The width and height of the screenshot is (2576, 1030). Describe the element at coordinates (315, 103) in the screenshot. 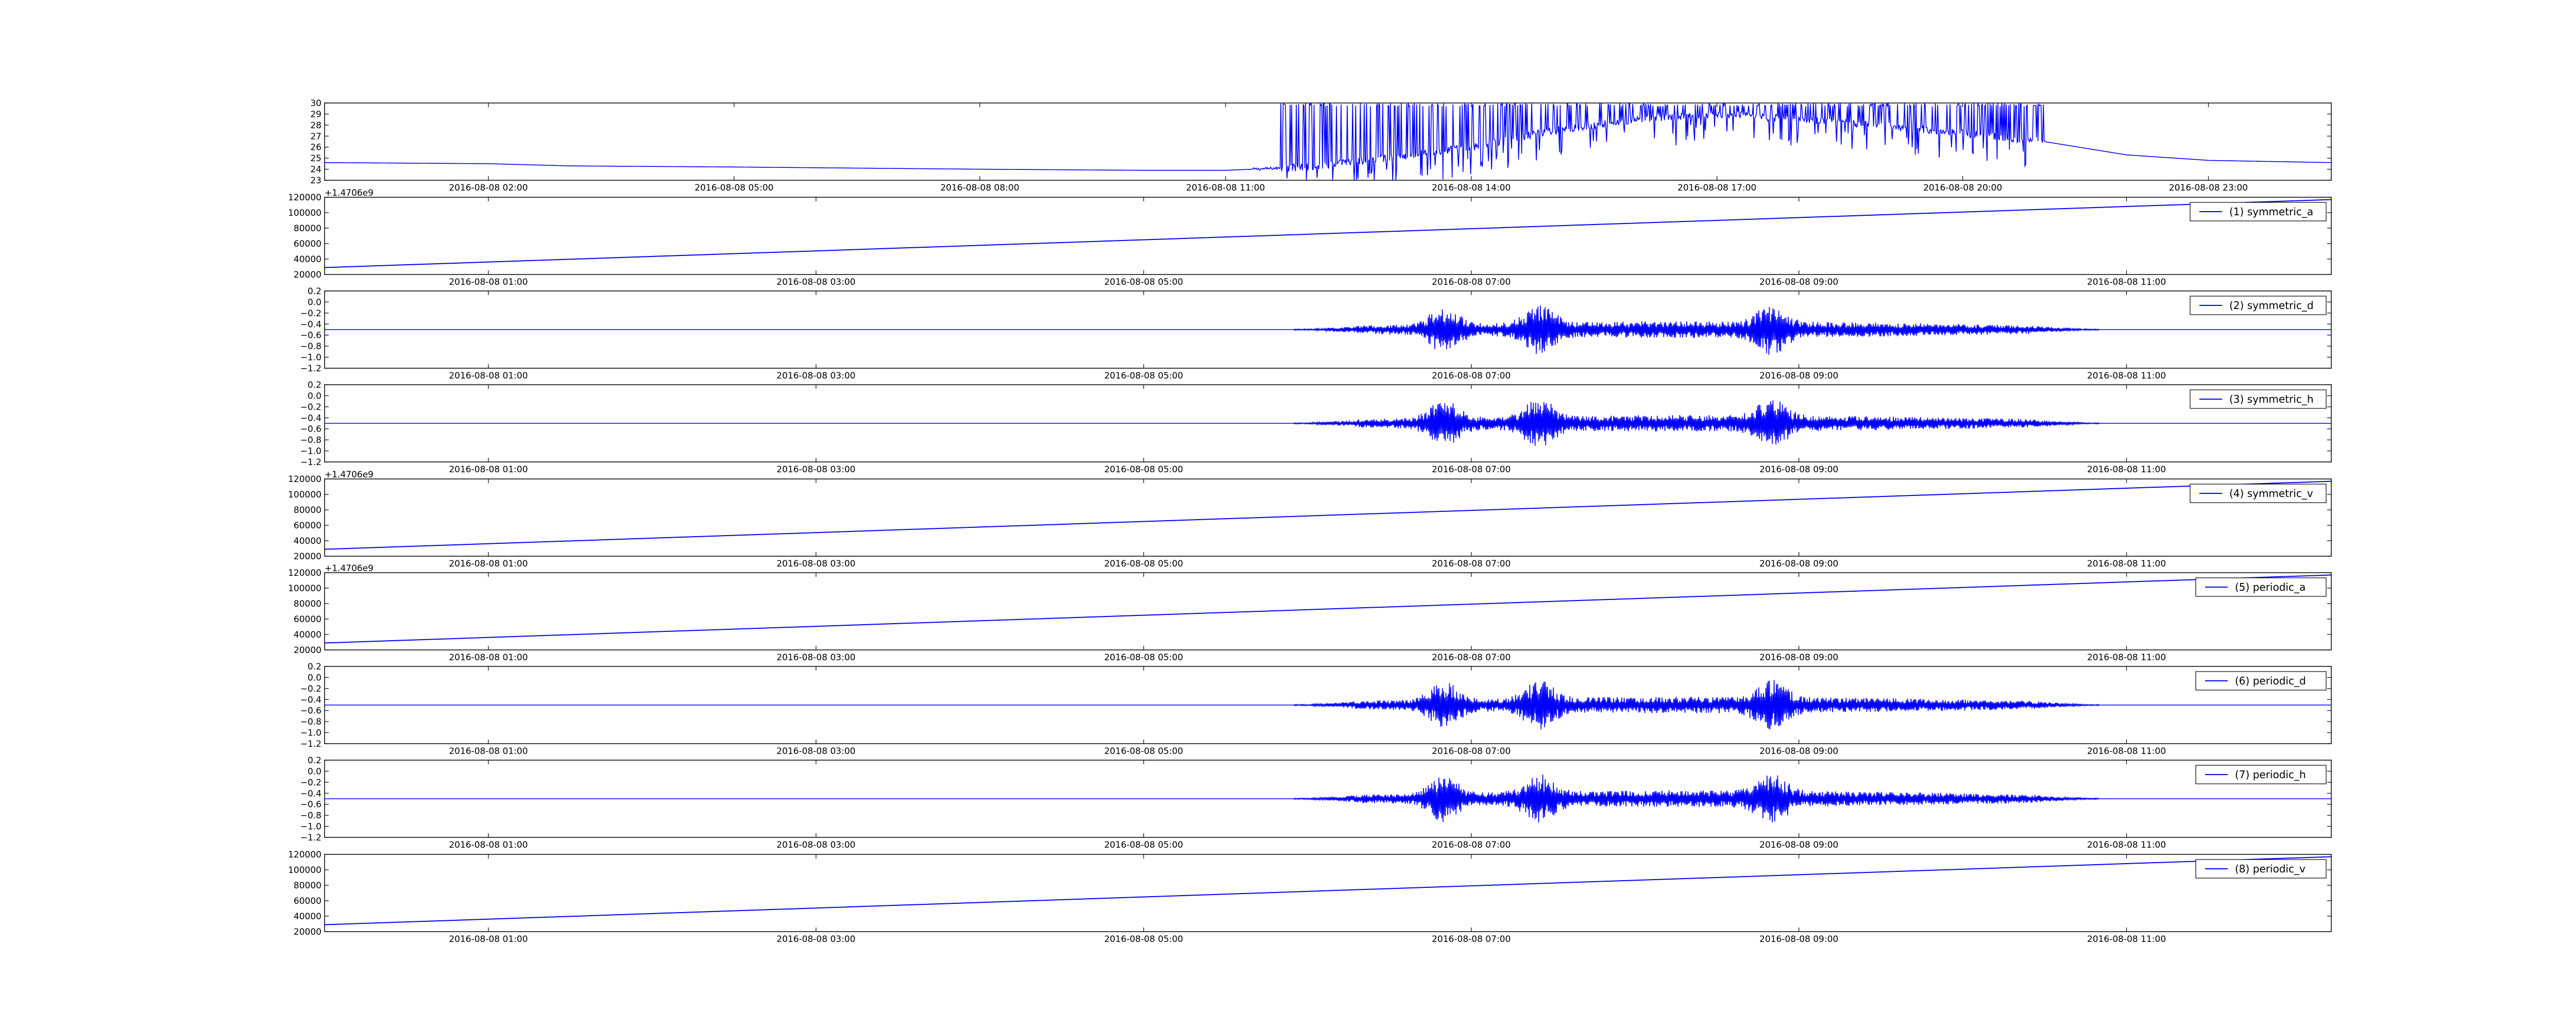

I see `ytick-label: 30` at that location.